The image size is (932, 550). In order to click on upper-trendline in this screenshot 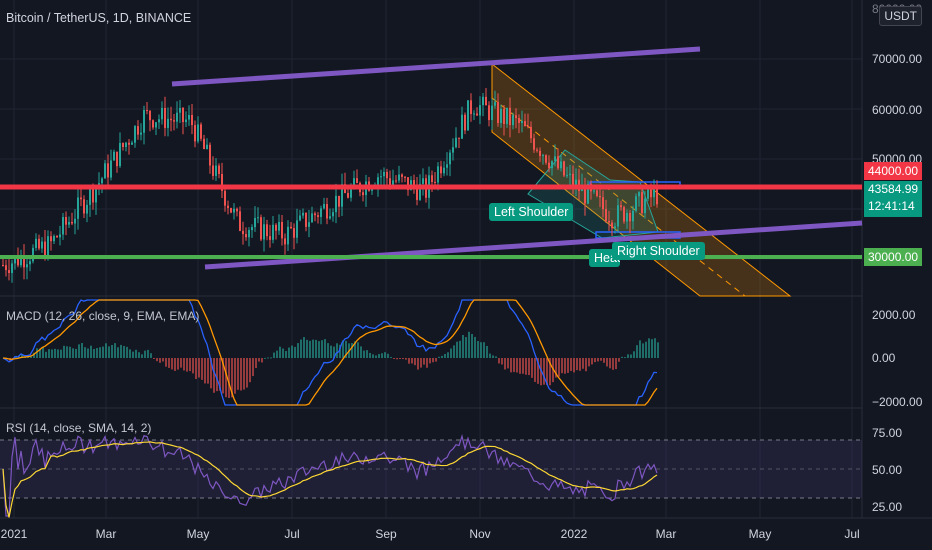, I will do `click(436, 66)`.